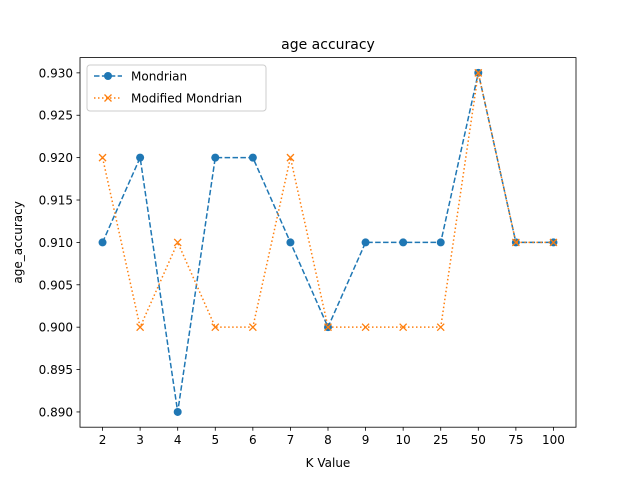 The image size is (640, 480). Describe the element at coordinates (103, 440) in the screenshot. I see `x-tick-label: 2` at that location.